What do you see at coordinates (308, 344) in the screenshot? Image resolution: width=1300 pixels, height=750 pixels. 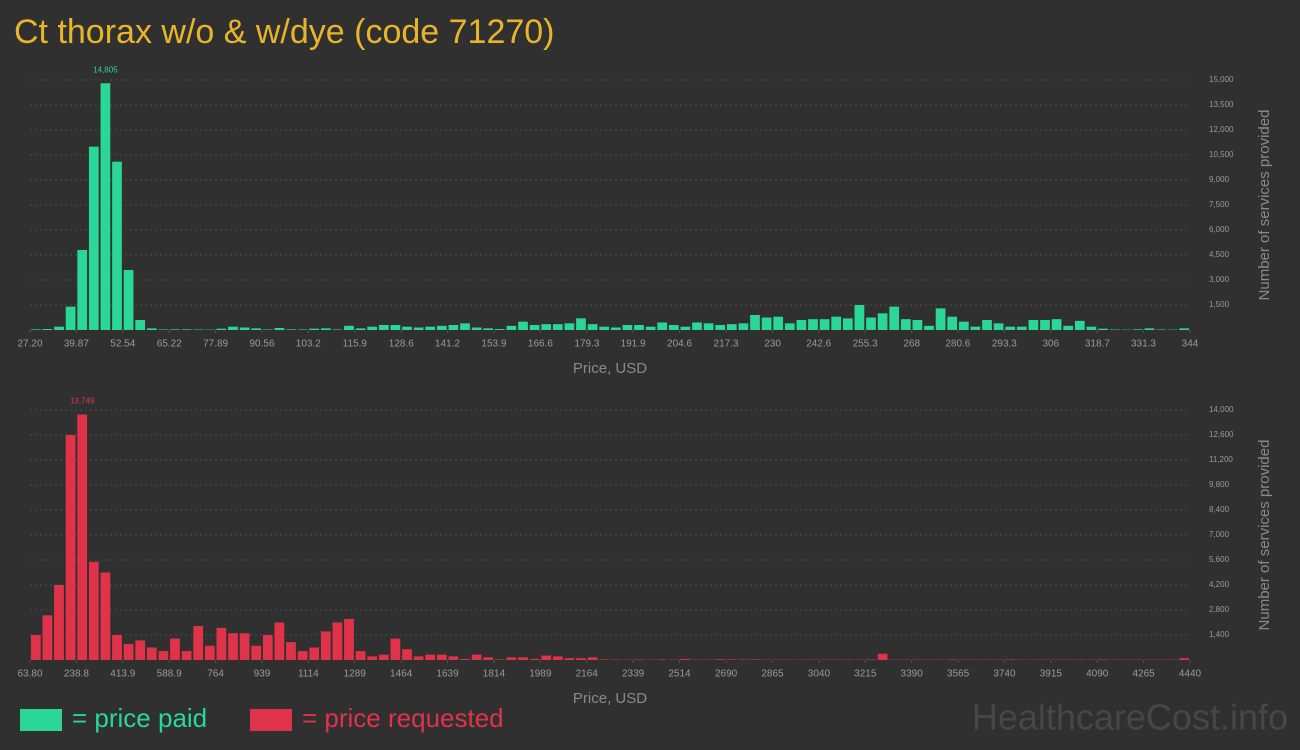 I see `x-tick-label: 103.2` at bounding box center [308, 344].